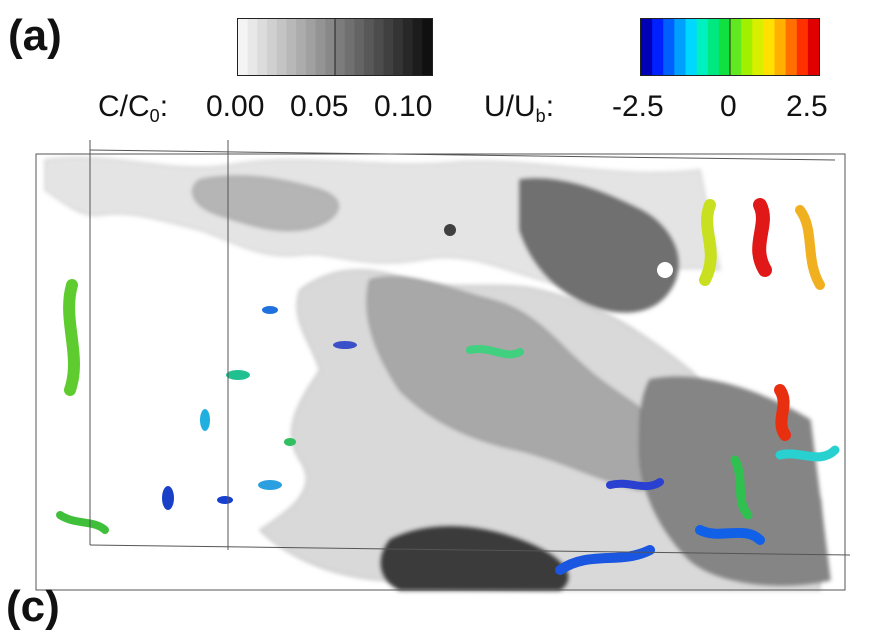 The image size is (882, 631). I want to click on concentration-label-sub: 0, so click(154, 116).